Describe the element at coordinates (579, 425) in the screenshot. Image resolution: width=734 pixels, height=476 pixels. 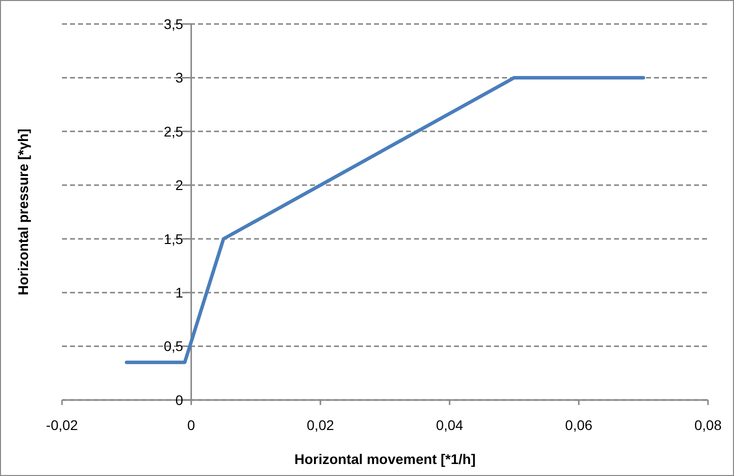
I see `x-tick-label: 0,06` at that location.